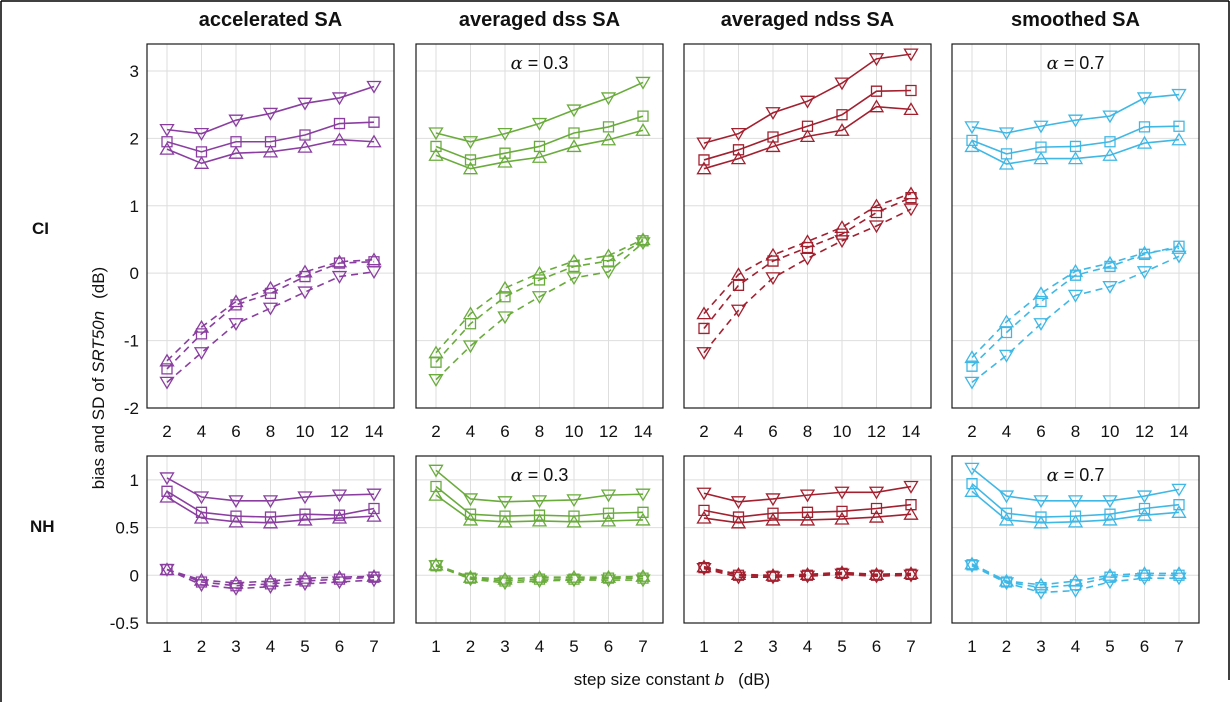 This screenshot has height=702, width=1230. Describe the element at coordinates (738, 431) in the screenshot. I see `x-tick-label: 4` at that location.